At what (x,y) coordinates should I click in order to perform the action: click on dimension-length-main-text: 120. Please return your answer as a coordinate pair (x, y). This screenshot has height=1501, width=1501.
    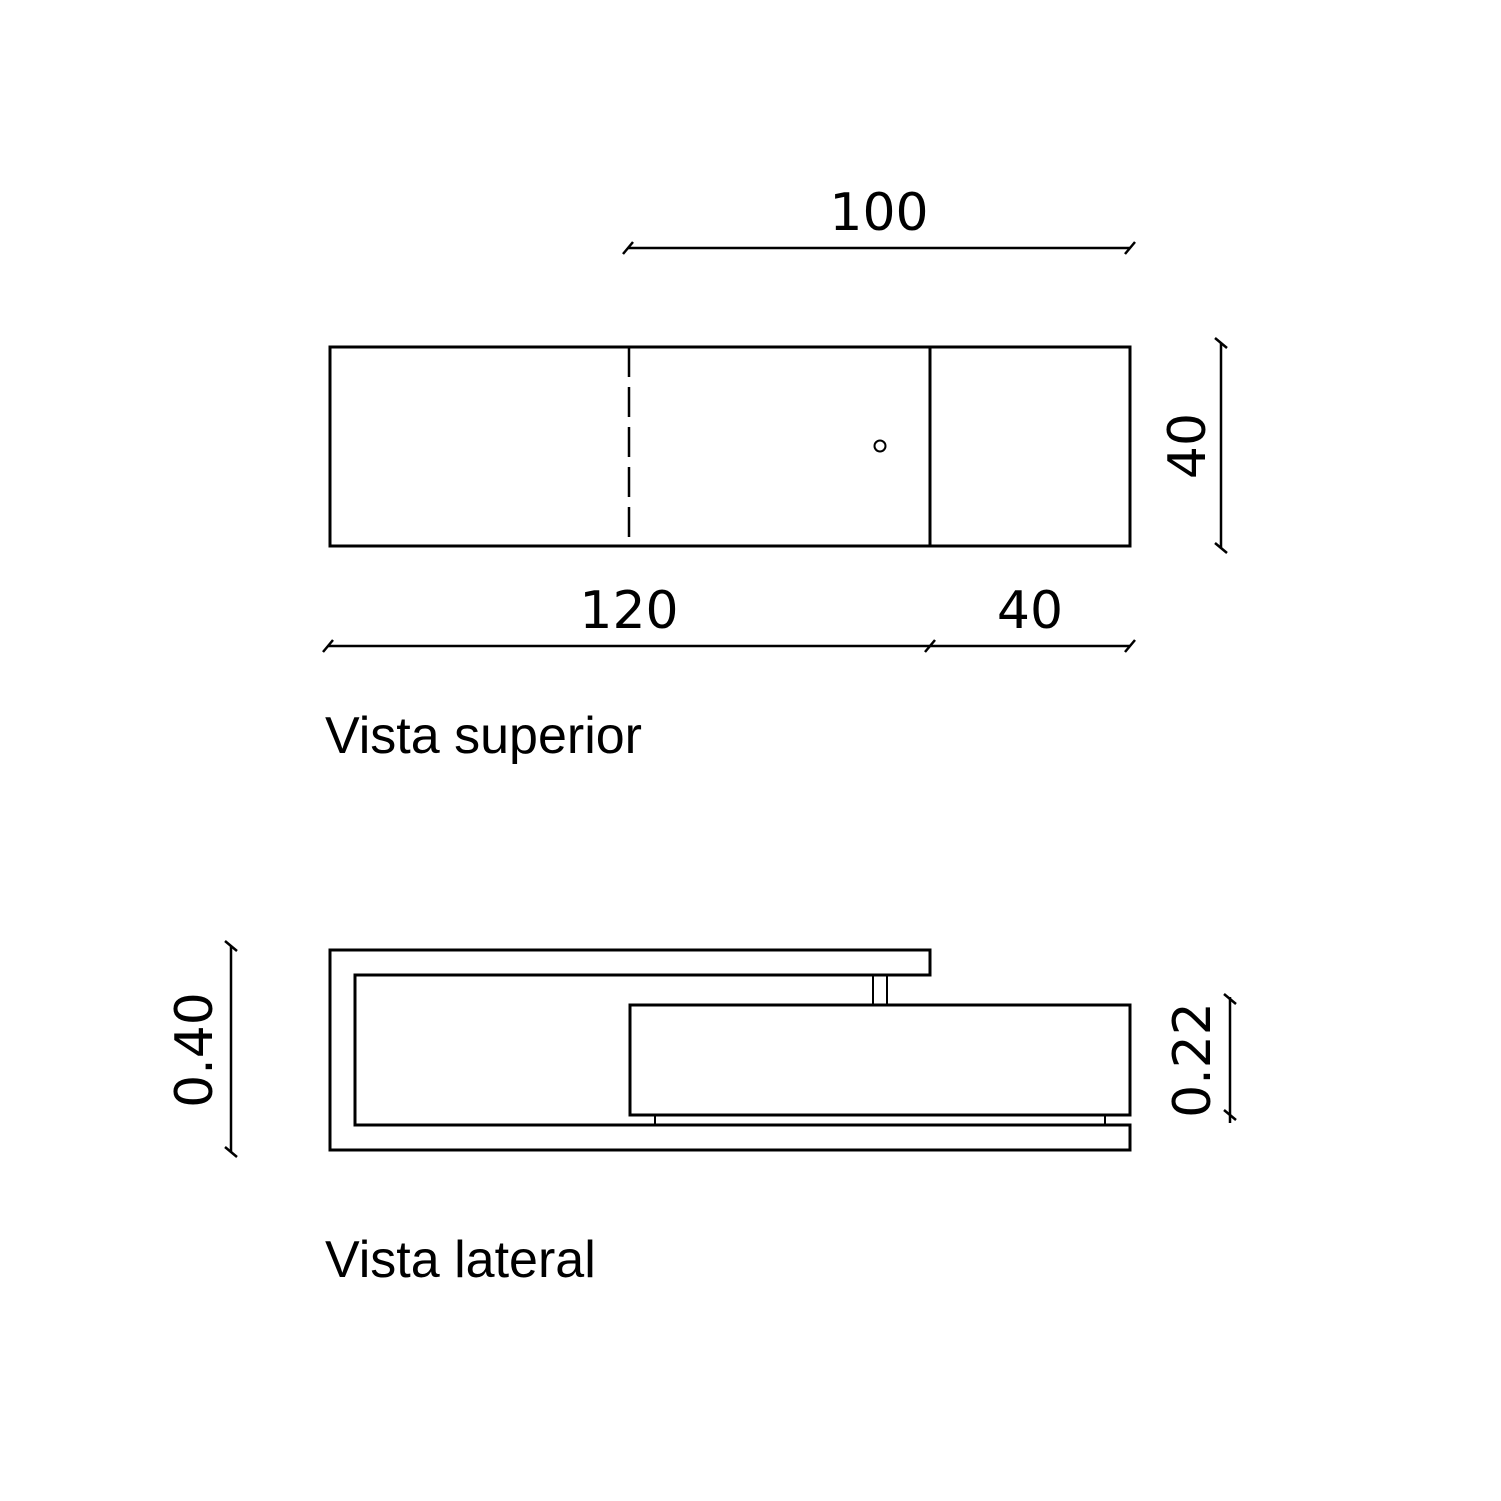
    Looking at the image, I should click on (628, 611).